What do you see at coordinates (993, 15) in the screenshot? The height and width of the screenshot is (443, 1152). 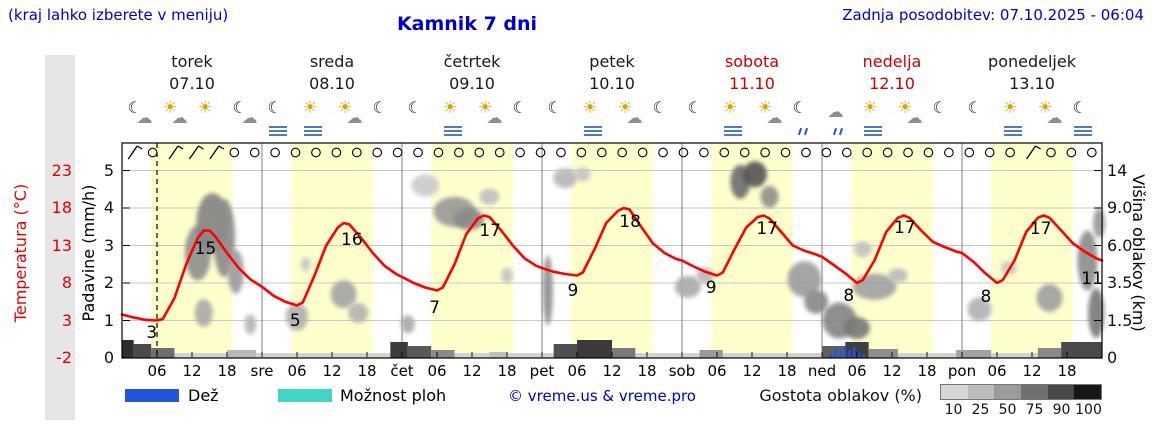 I see `last-update-text: Zadnja posodobitev: 07.10.2025 - 06:04` at bounding box center [993, 15].